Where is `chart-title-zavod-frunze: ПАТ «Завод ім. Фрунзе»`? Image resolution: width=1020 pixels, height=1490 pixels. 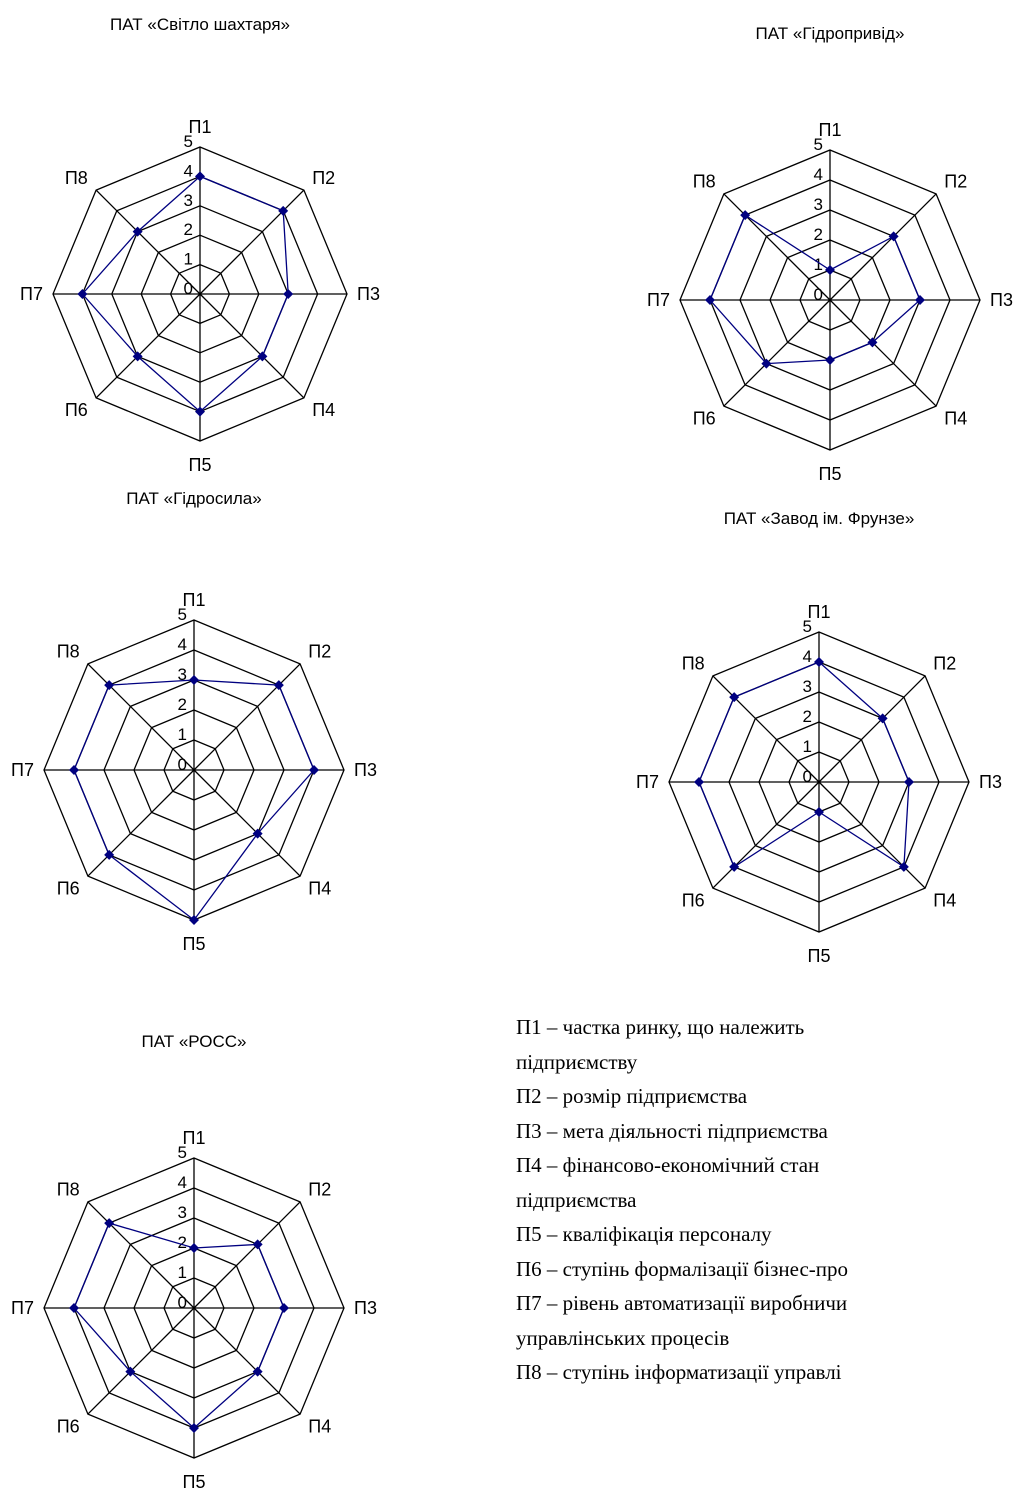 chart-title-zavod-frunze: ПАТ «Завод ім. Фрунзе» is located at coordinates (819, 518).